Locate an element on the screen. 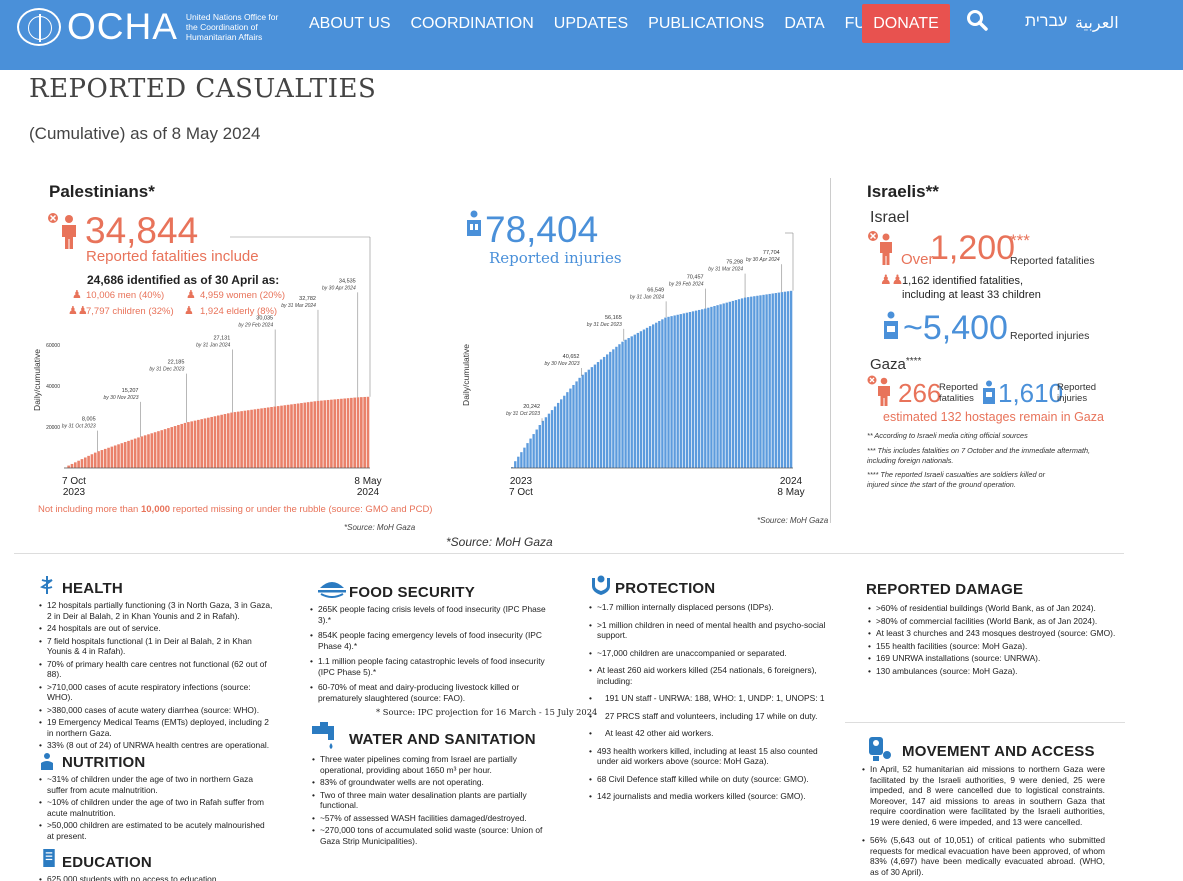 This screenshot has height=881, width=1183. list-item: 130 ambulances (source: MoH Gaza). is located at coordinates (991, 671).